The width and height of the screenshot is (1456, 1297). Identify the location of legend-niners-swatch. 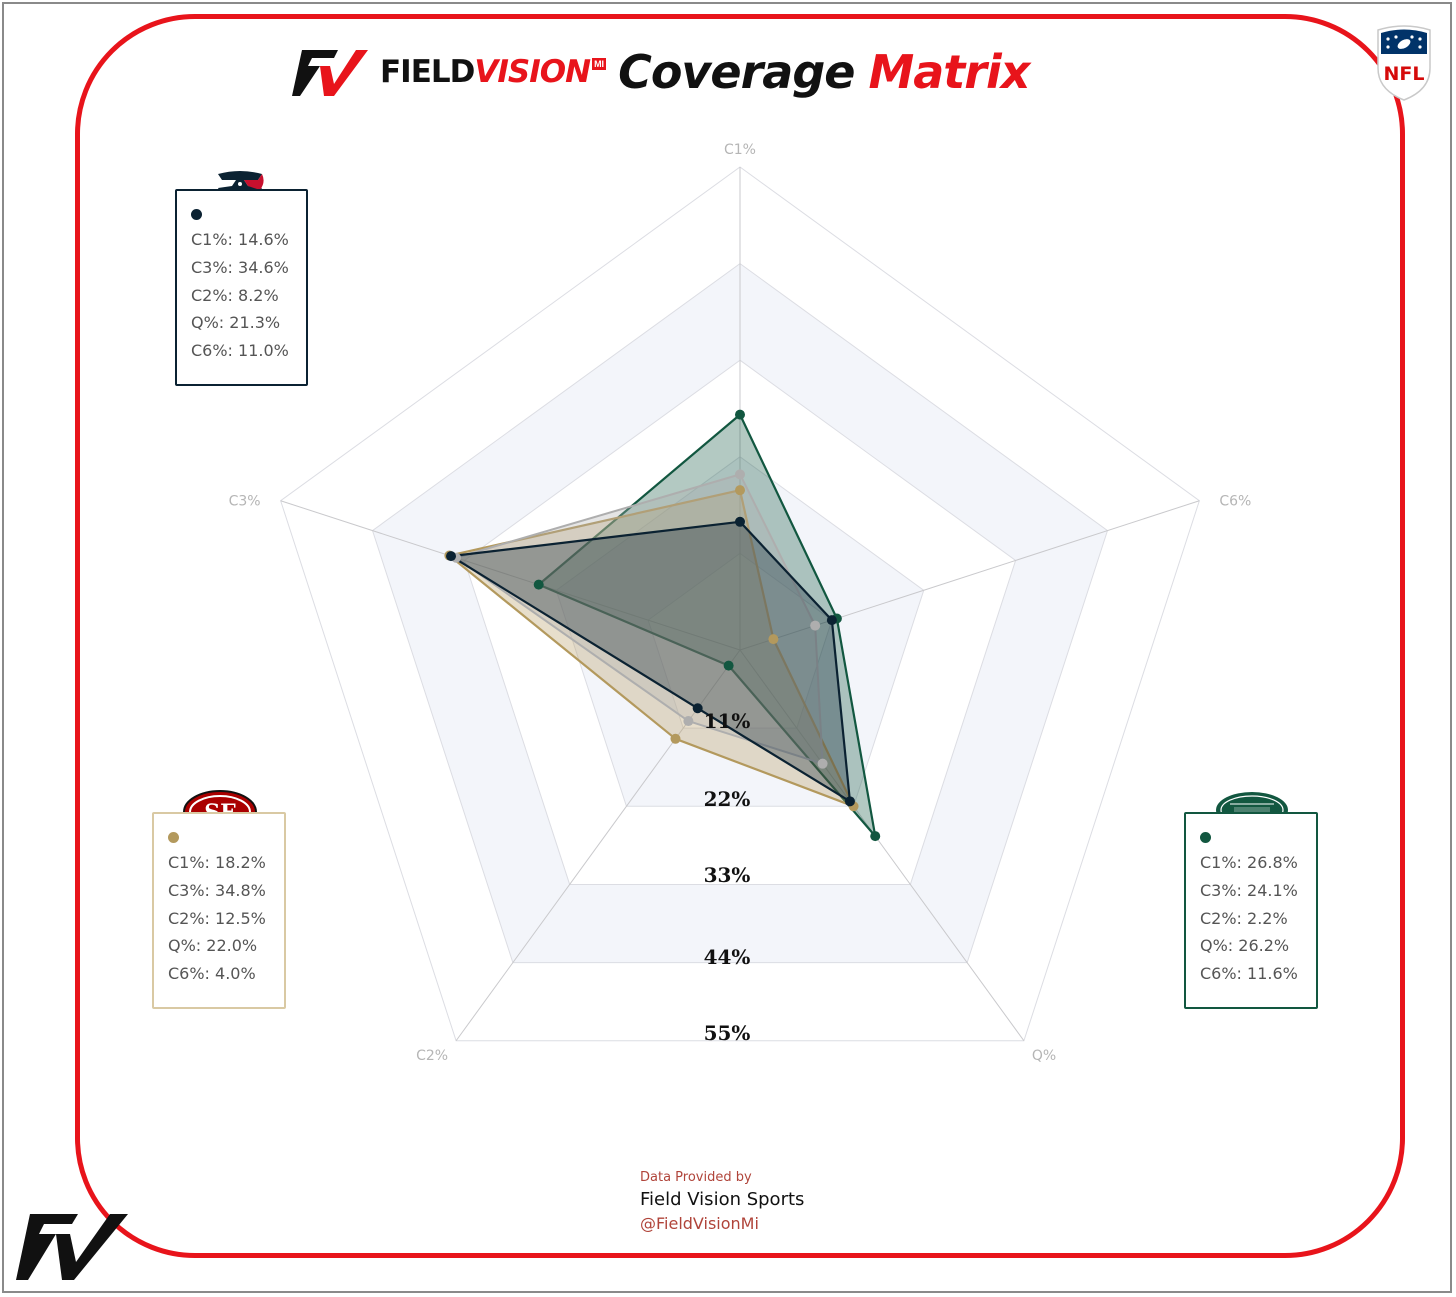
(173, 837).